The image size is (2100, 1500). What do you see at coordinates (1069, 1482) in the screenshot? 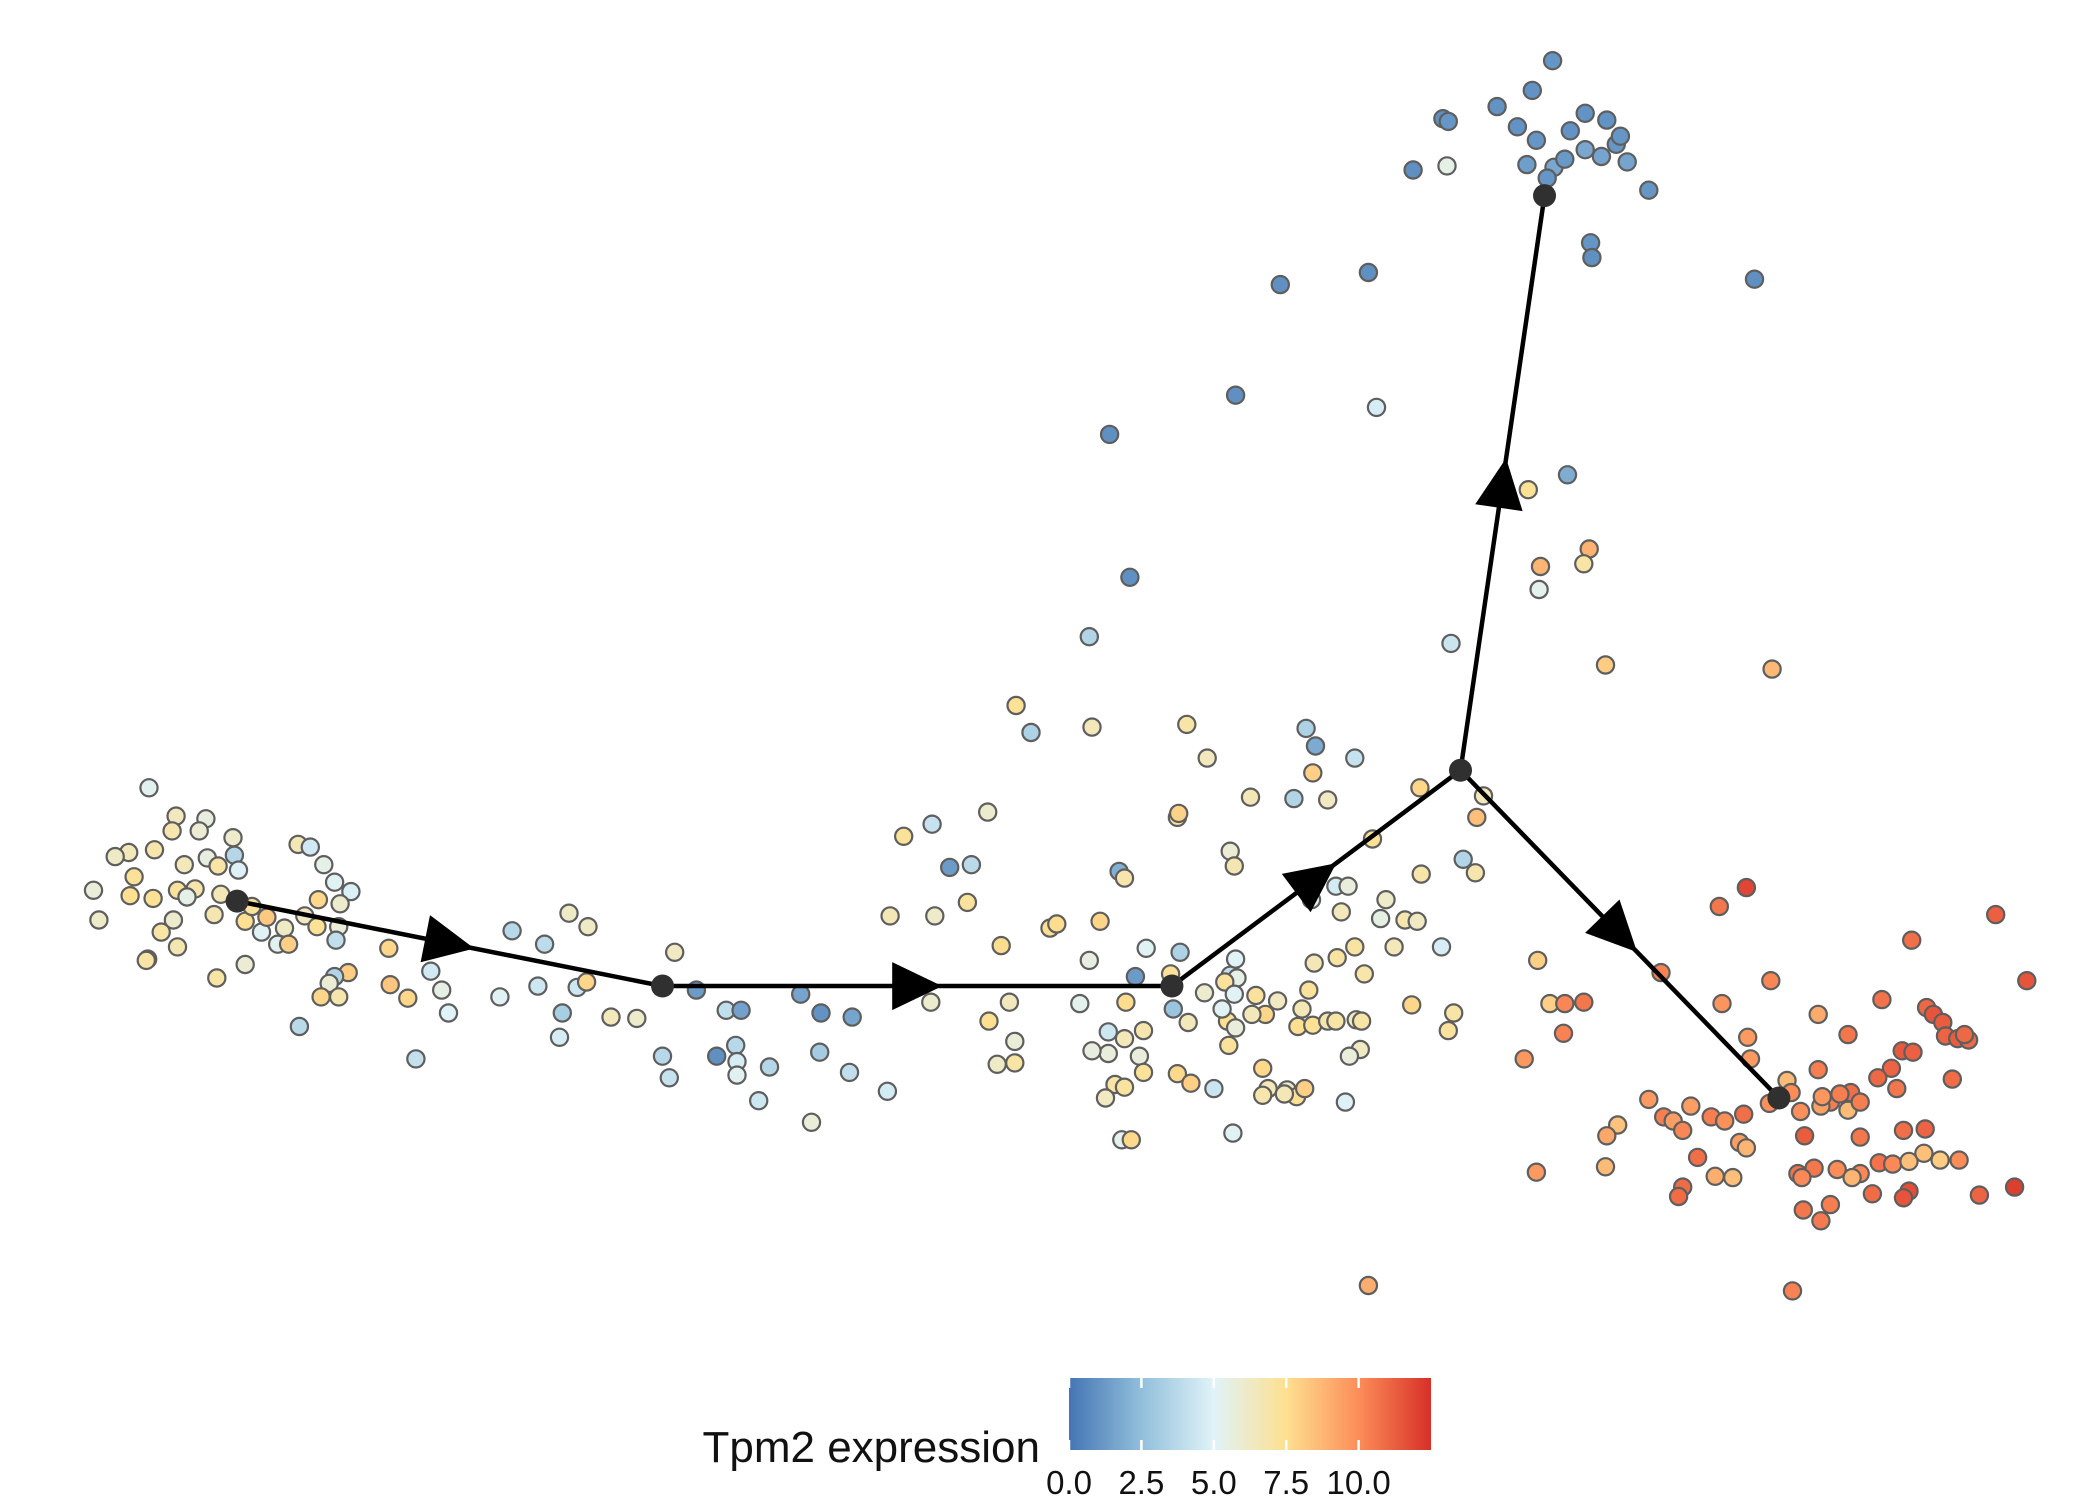
I see `colorbar-tick-label: 0.0` at bounding box center [1069, 1482].